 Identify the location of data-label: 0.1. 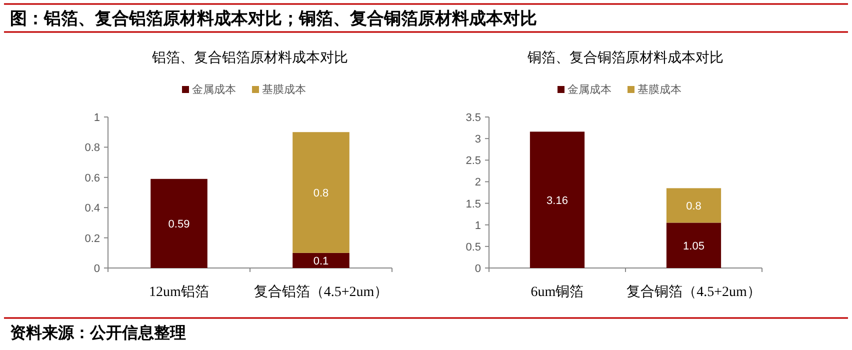
(321, 261).